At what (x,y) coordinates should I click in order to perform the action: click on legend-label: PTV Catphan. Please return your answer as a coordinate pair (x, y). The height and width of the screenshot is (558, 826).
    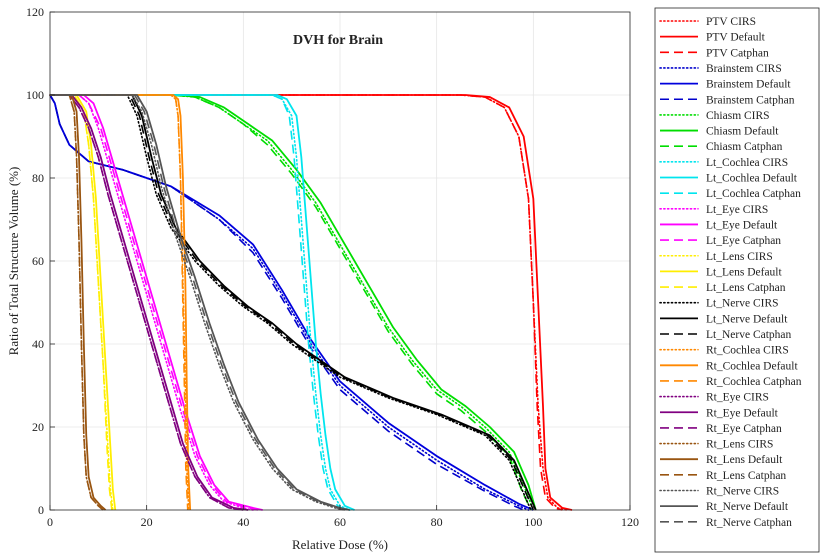
    Looking at the image, I should click on (737, 53).